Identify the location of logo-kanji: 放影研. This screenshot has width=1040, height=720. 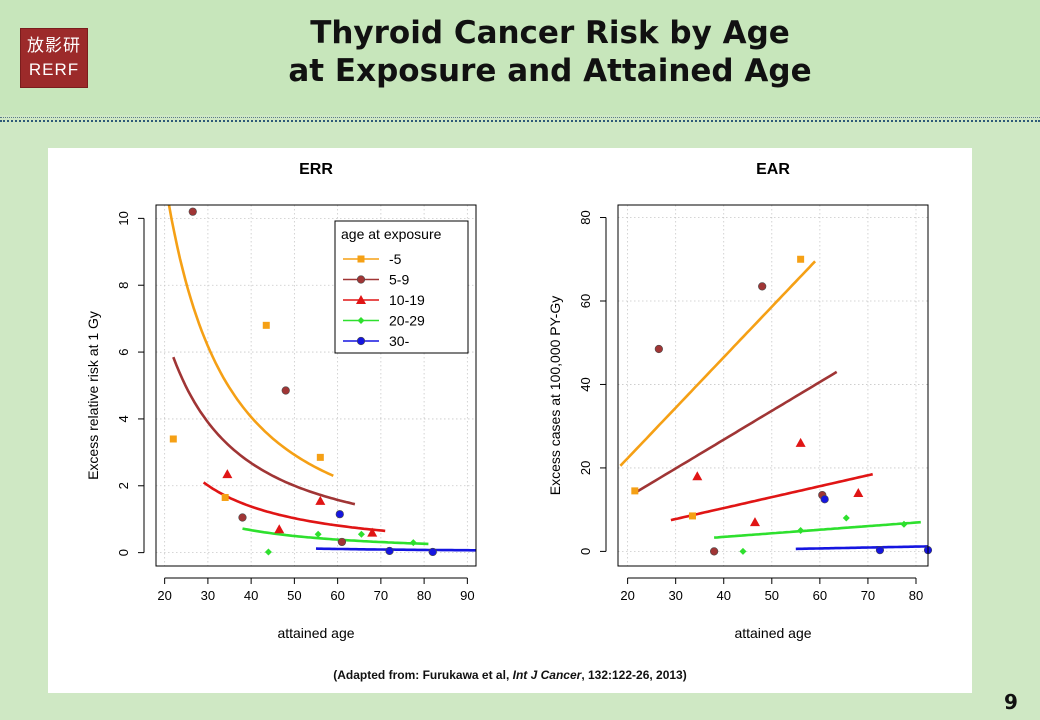
(54, 46).